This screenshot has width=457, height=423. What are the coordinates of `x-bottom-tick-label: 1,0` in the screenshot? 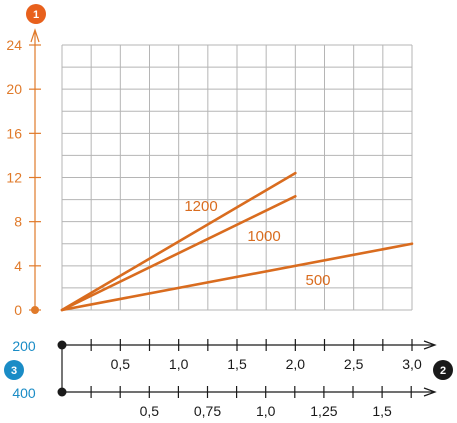 It's located at (266, 411).